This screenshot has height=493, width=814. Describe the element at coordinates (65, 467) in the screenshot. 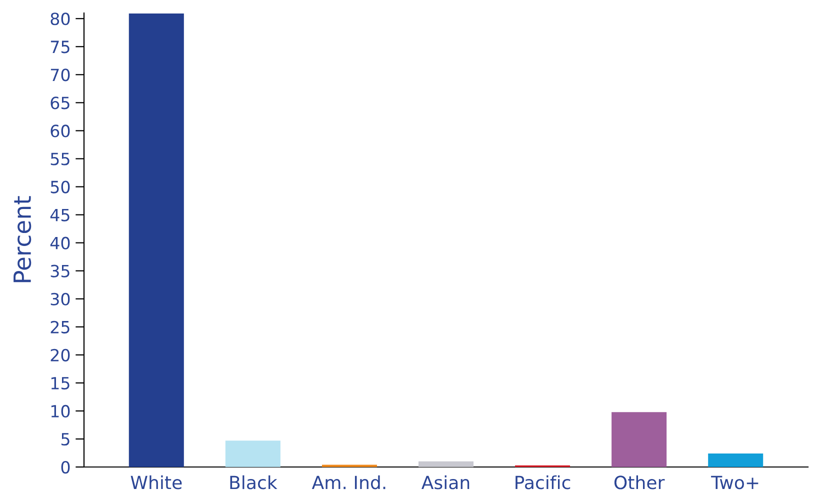

I see `y-tick-label: 0` at that location.